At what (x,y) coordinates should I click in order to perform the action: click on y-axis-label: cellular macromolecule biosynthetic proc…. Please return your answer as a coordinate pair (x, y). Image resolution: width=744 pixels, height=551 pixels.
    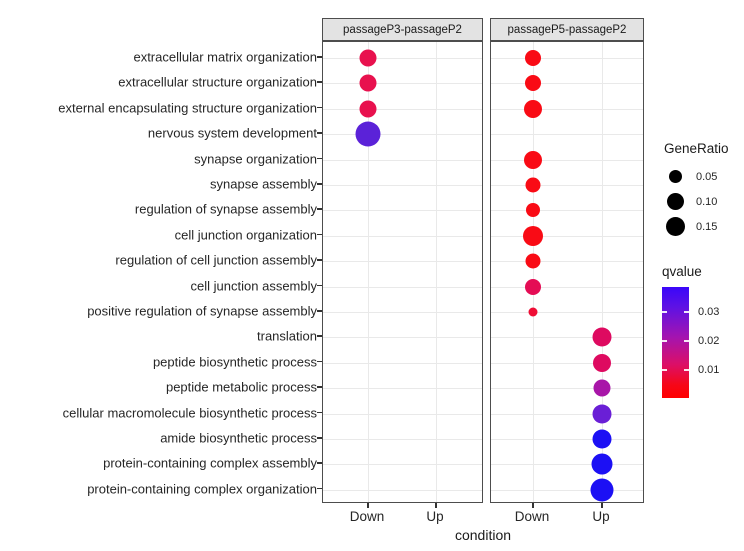
    Looking at the image, I should click on (189, 413).